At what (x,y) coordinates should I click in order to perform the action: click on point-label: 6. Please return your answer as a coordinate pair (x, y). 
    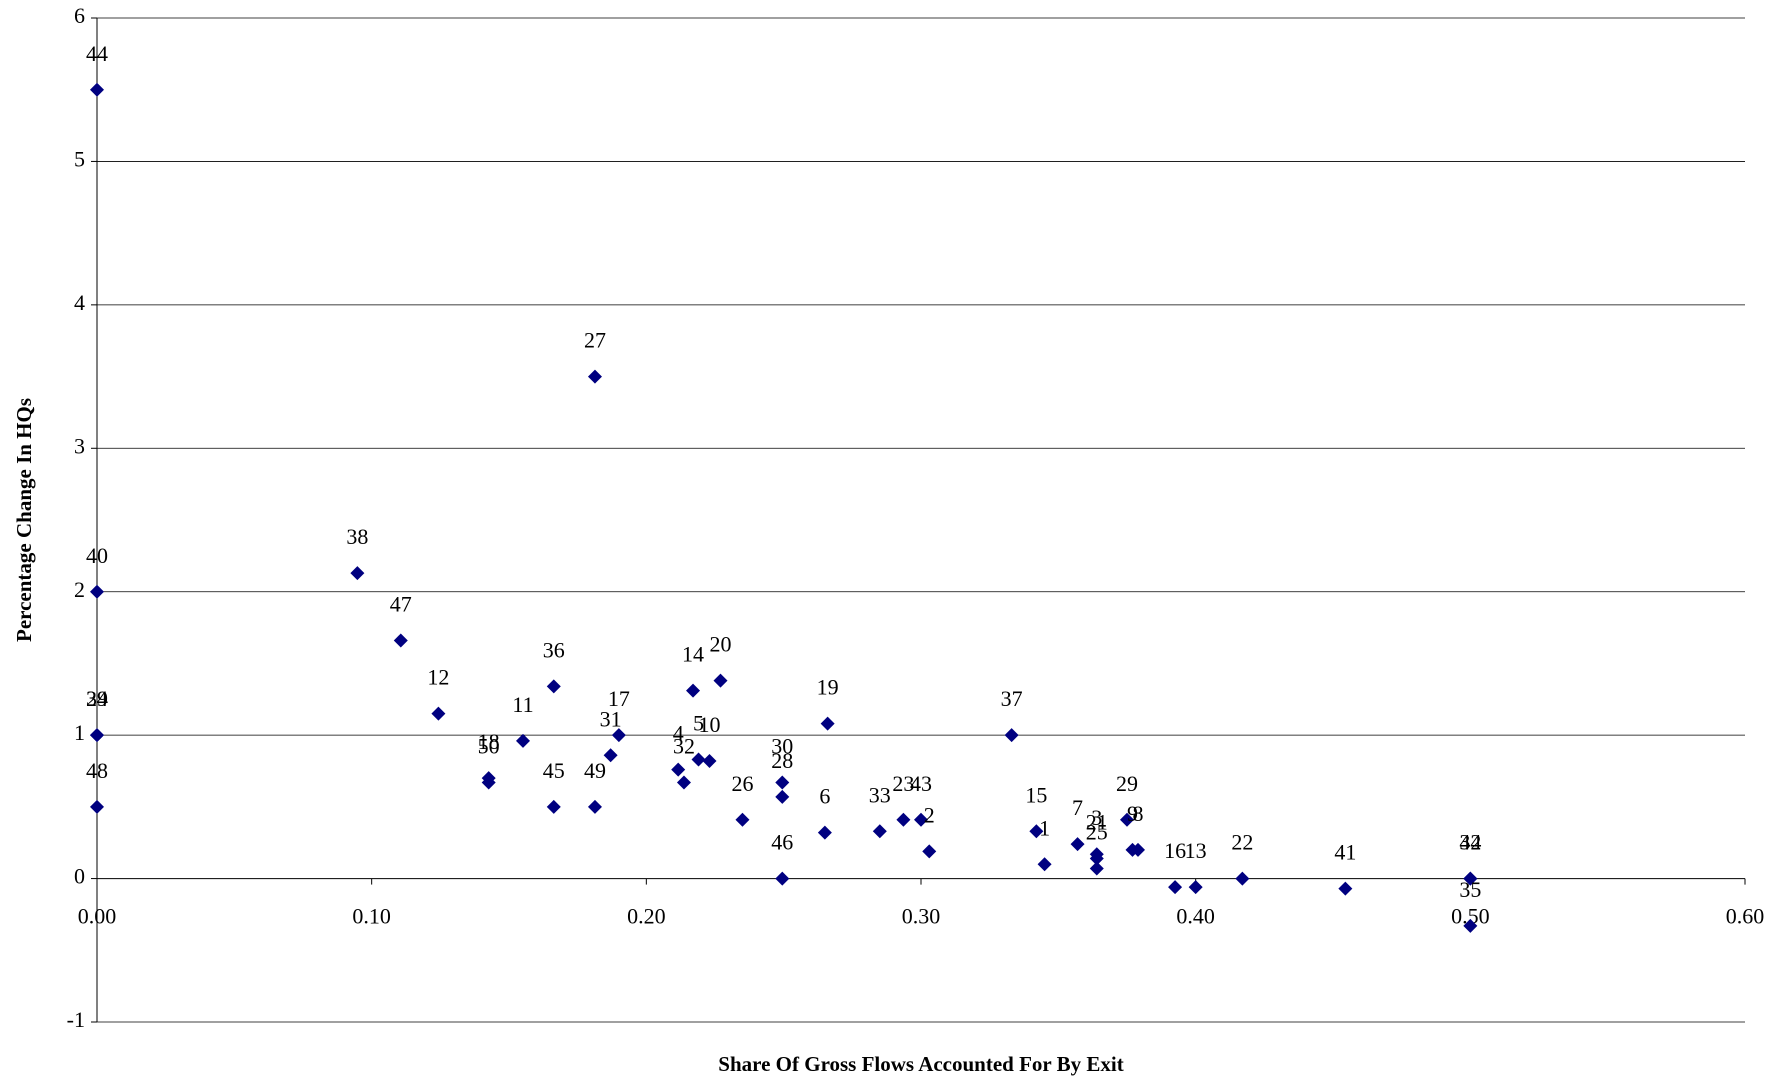
    Looking at the image, I should click on (824, 796).